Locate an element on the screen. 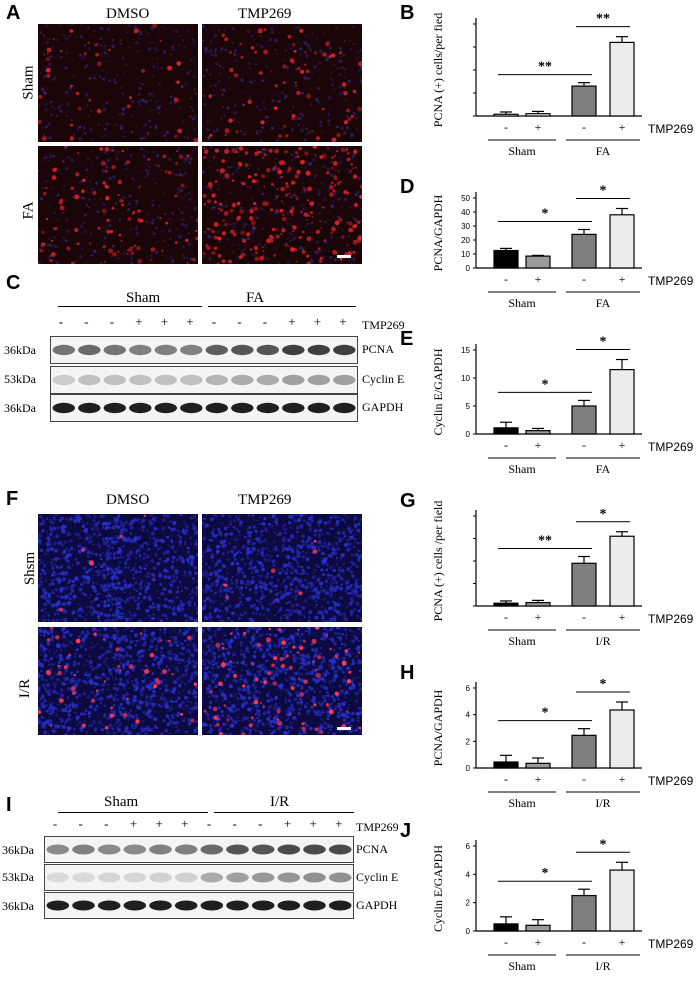 Image resolution: width=699 pixels, height=987 pixels. y-tick-label: 6 is located at coordinates (468, 846).